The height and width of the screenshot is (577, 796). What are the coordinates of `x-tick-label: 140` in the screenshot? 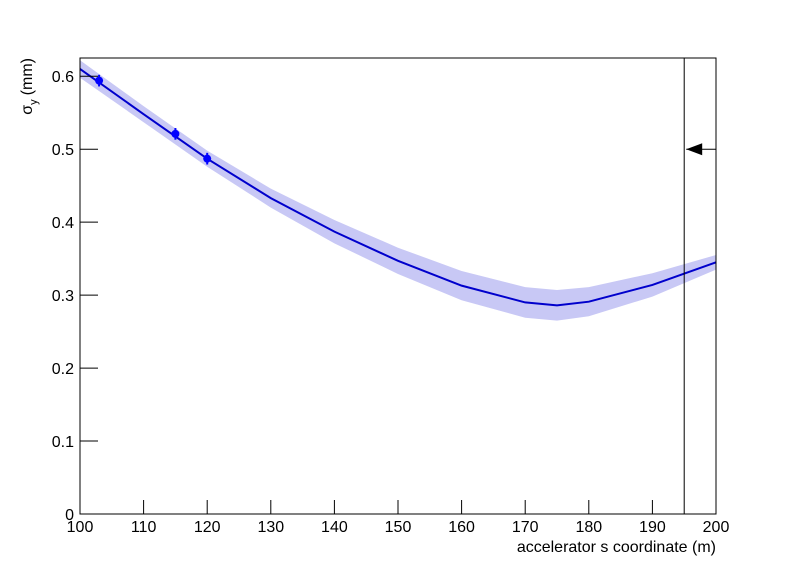 It's located at (334, 527).